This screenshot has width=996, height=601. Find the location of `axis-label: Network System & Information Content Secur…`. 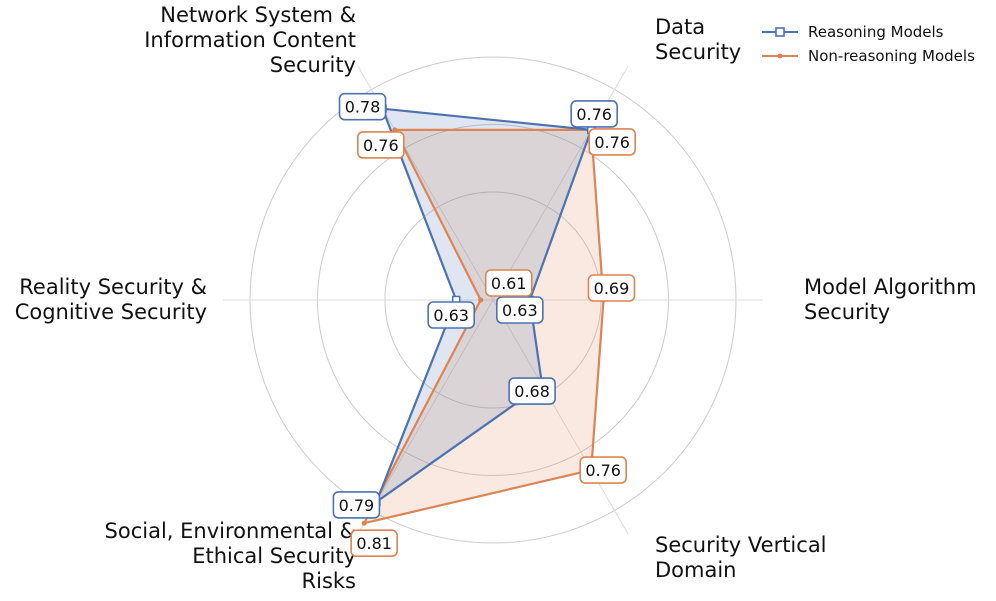

axis-label: Network System & Information Content Secur… is located at coordinates (250, 40).